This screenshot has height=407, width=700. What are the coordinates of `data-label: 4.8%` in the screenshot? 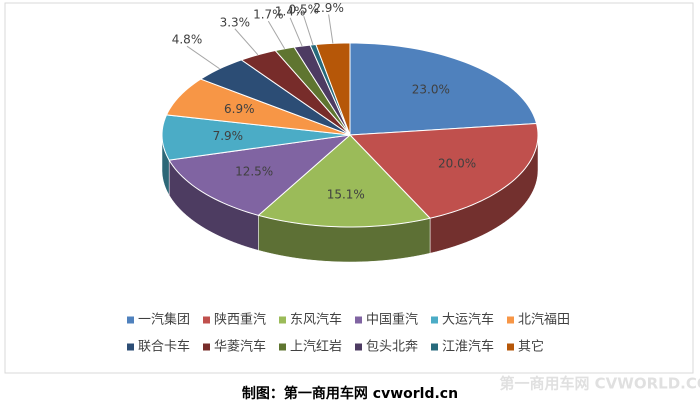 It's located at (187, 40).